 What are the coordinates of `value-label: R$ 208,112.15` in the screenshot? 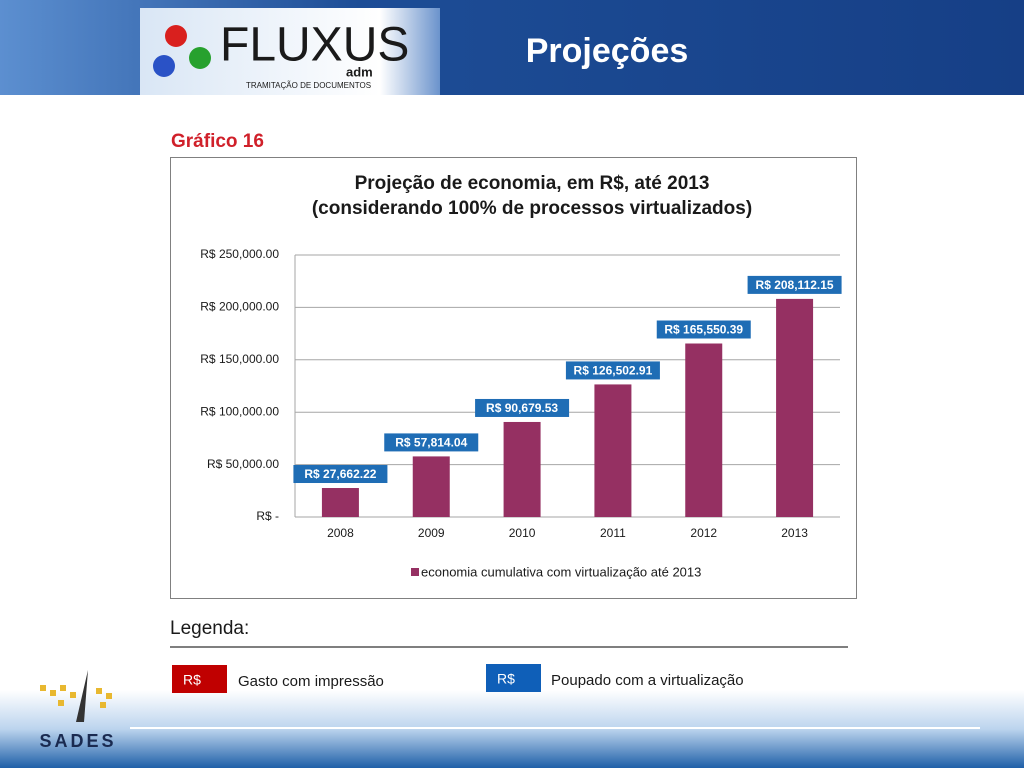 It's located at (795, 285).